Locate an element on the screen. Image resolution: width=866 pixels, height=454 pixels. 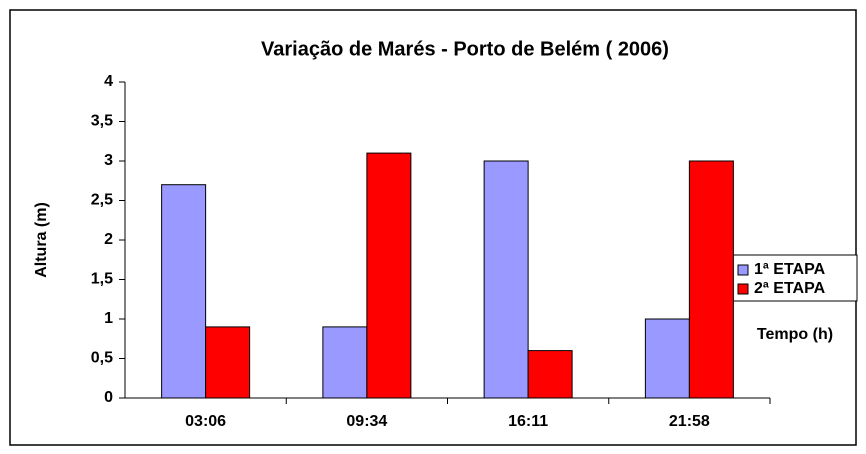
legend-label: 2ª ETAPA is located at coordinates (790, 288).